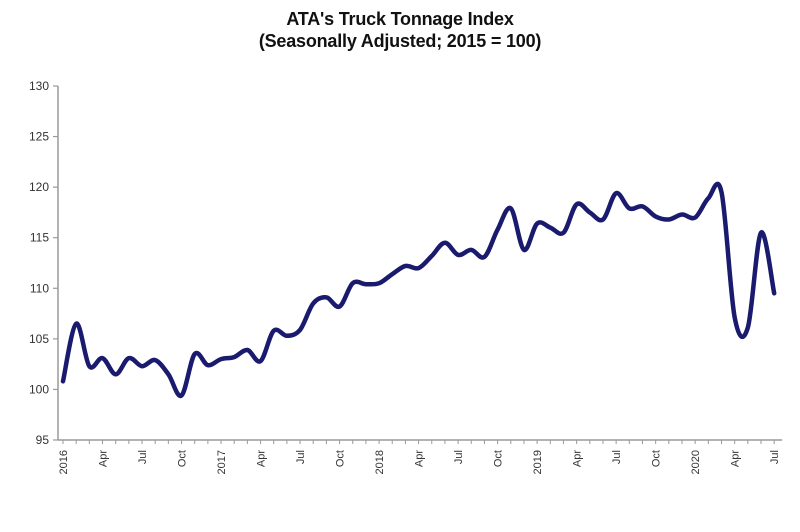  What do you see at coordinates (400, 19) in the screenshot?
I see `chart-title-line1: ATA's Truck Tonnage Index` at bounding box center [400, 19].